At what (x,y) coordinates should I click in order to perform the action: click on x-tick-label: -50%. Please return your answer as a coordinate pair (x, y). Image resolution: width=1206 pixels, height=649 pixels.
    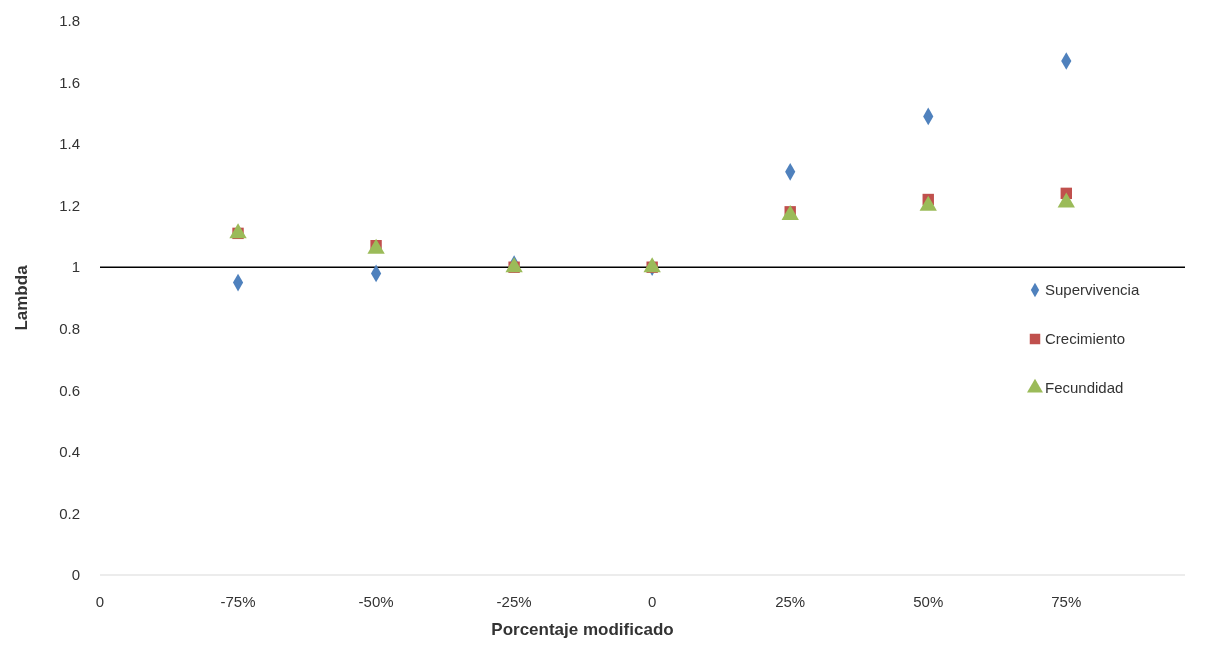
    Looking at the image, I should click on (376, 601).